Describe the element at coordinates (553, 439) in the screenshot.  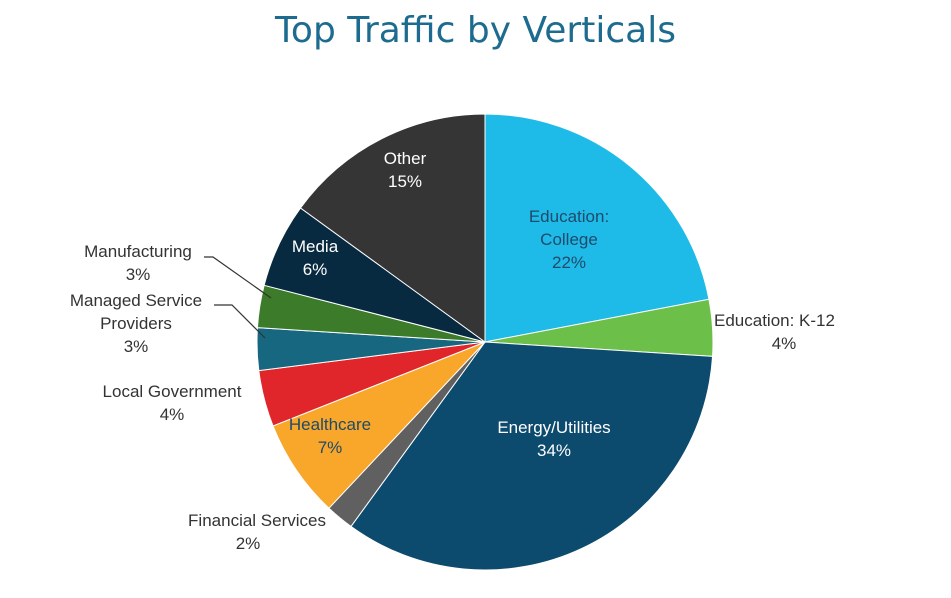
I see `slice-label-2: Energy/Utilities 34%` at that location.